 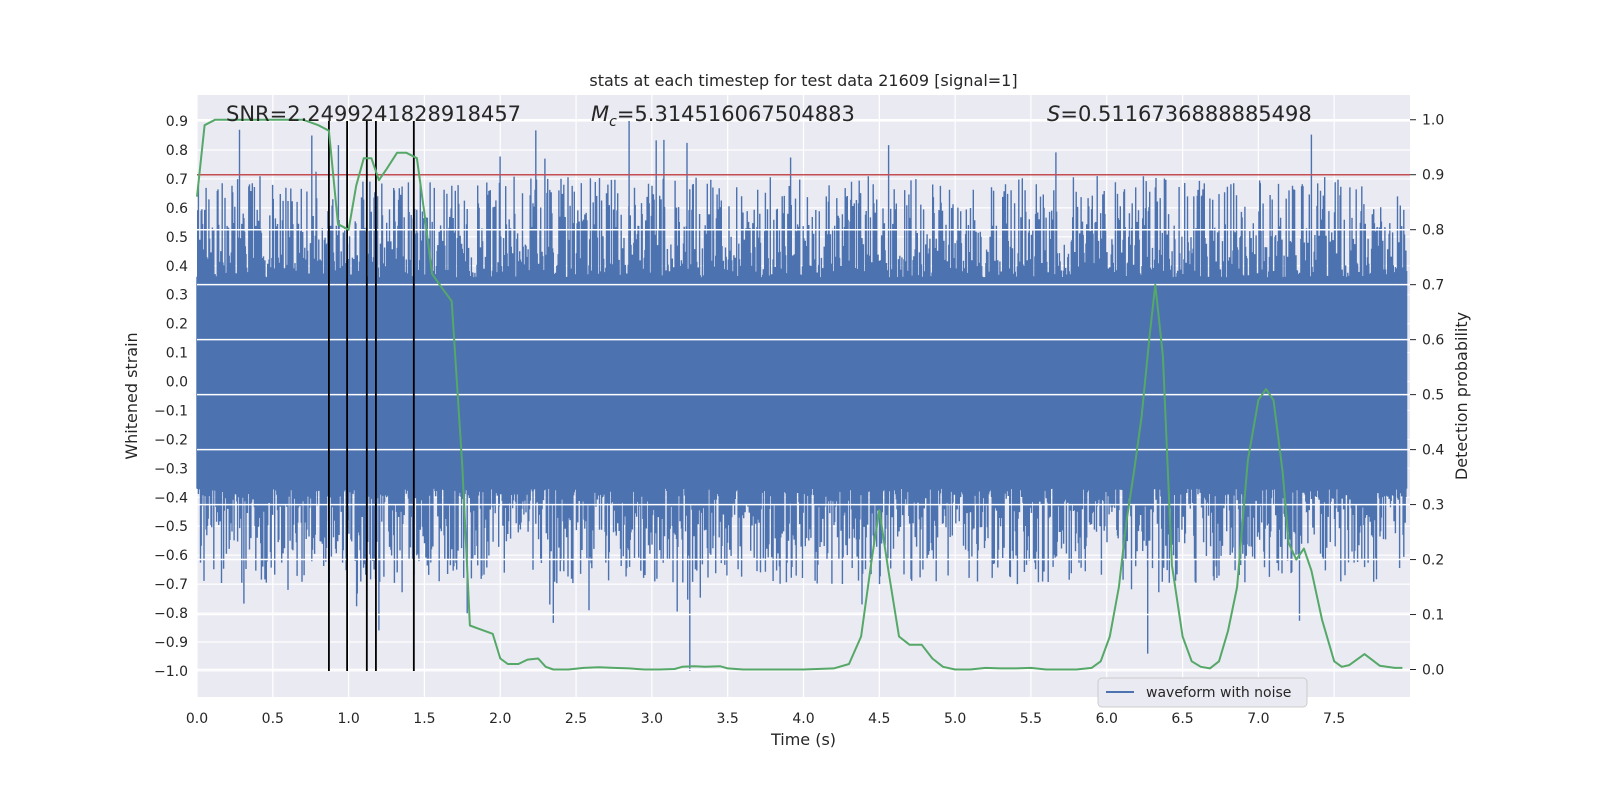 What do you see at coordinates (1182, 719) in the screenshot?
I see `x-tick-label: 6.5` at bounding box center [1182, 719].